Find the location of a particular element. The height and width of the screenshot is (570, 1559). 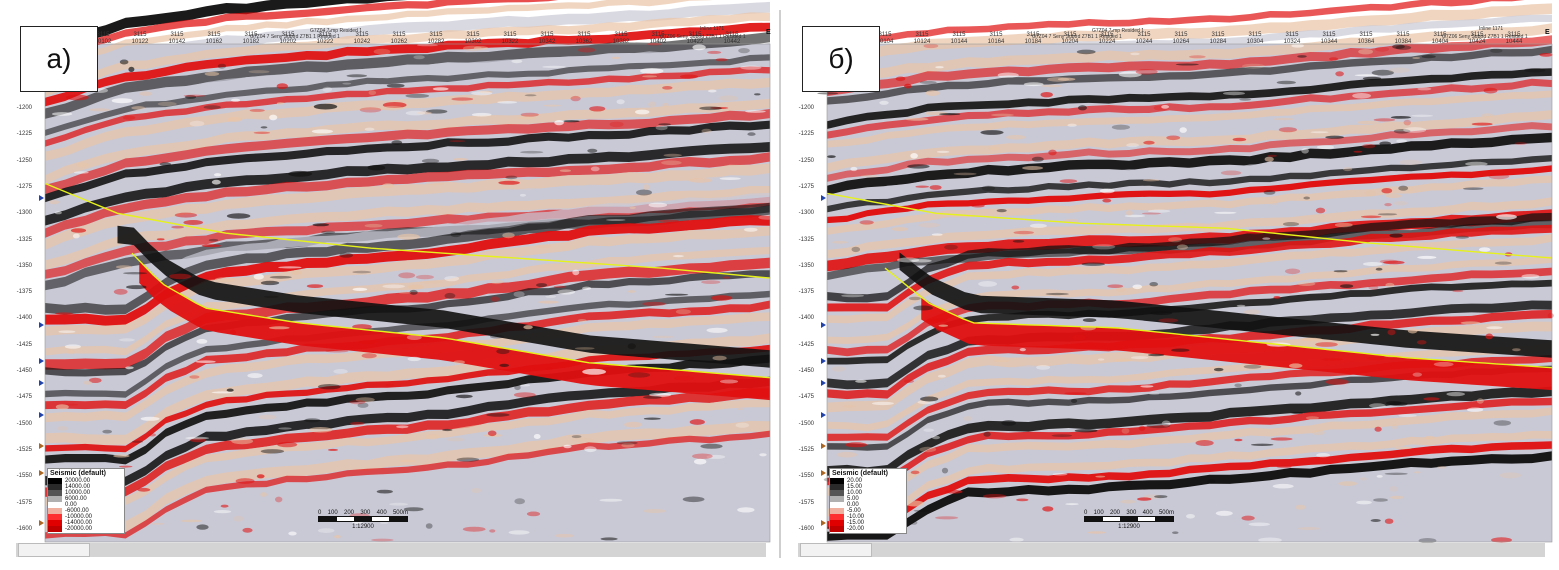

side-marker-icon is located at coordinates (41, 198).